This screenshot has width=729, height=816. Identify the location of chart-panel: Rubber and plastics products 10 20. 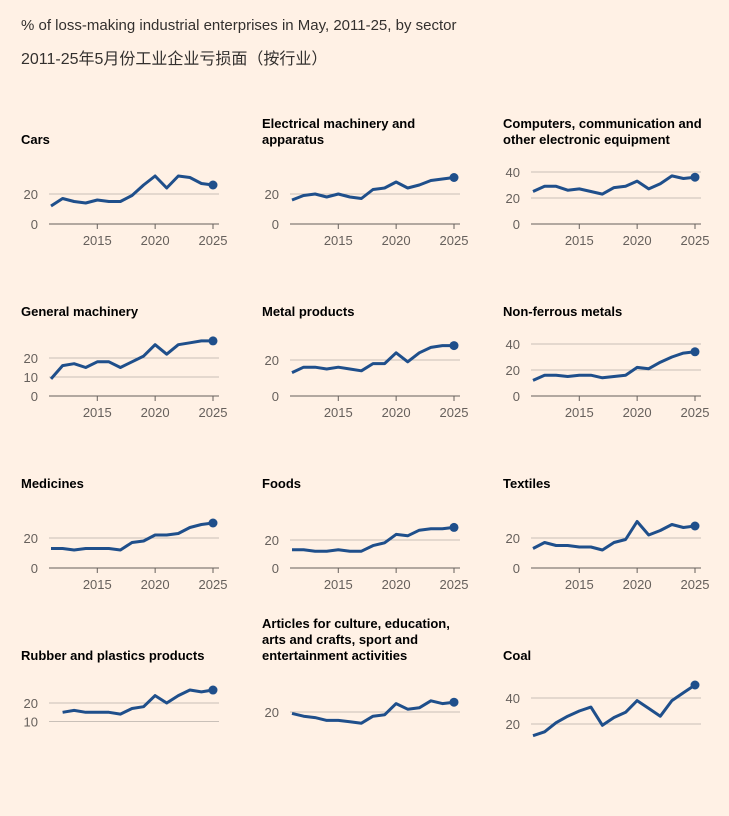
(131, 732).